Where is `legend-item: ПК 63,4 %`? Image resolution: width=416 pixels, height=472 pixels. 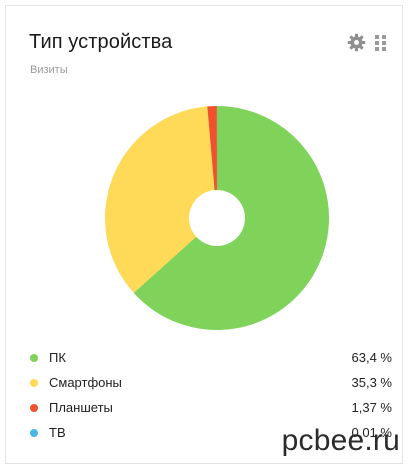 legend-item: ПК 63,4 % is located at coordinates (211, 360).